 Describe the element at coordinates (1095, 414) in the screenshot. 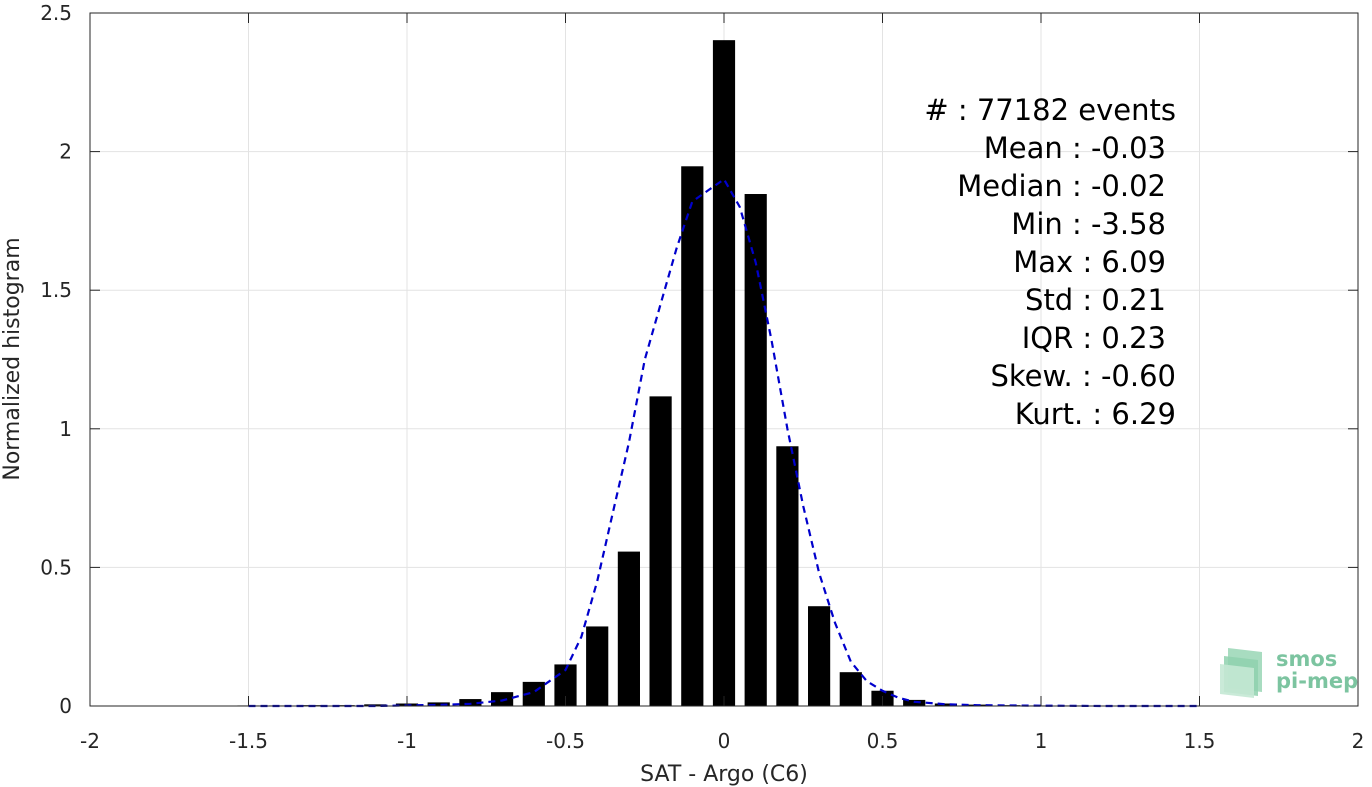

I see `stats-line: Kurt. : 6.29` at that location.